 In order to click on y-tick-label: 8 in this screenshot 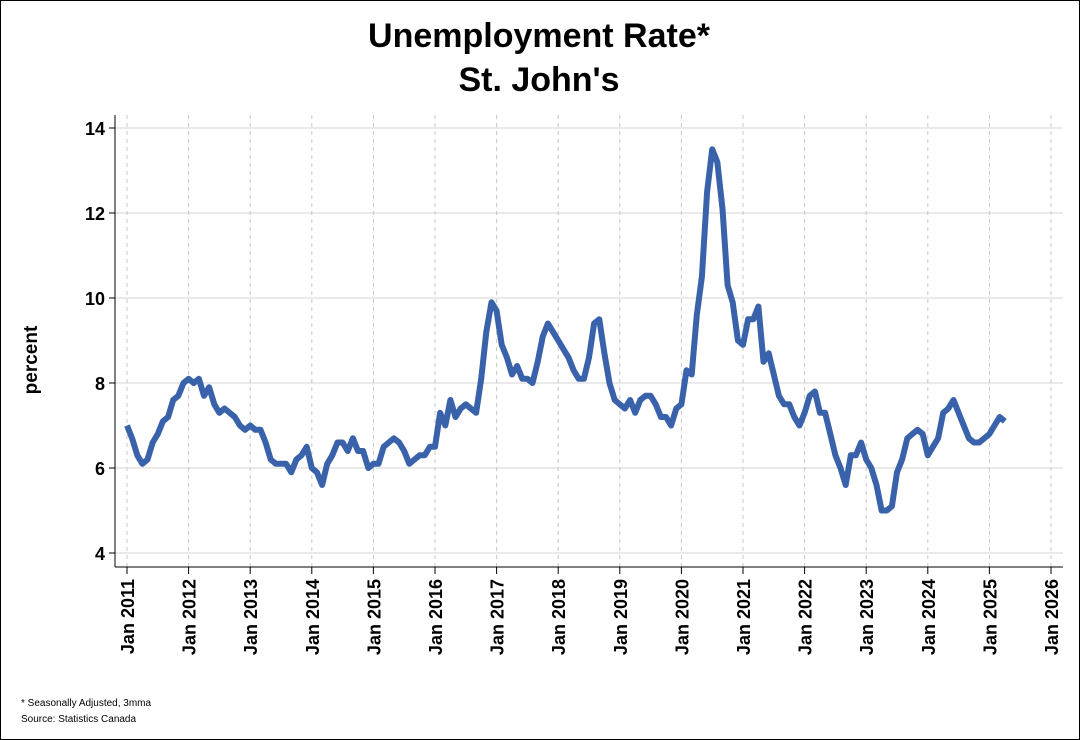, I will do `click(100, 384)`.